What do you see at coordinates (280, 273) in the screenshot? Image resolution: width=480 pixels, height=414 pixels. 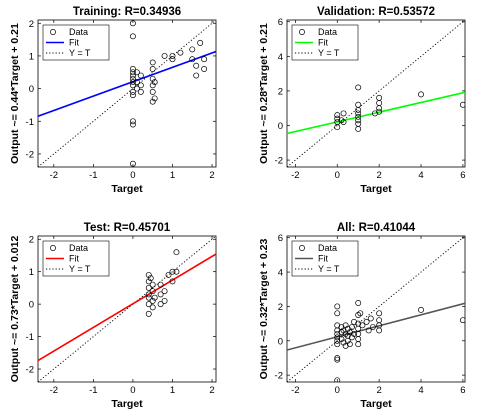 I see `y-tick-label: 4` at bounding box center [280, 273].